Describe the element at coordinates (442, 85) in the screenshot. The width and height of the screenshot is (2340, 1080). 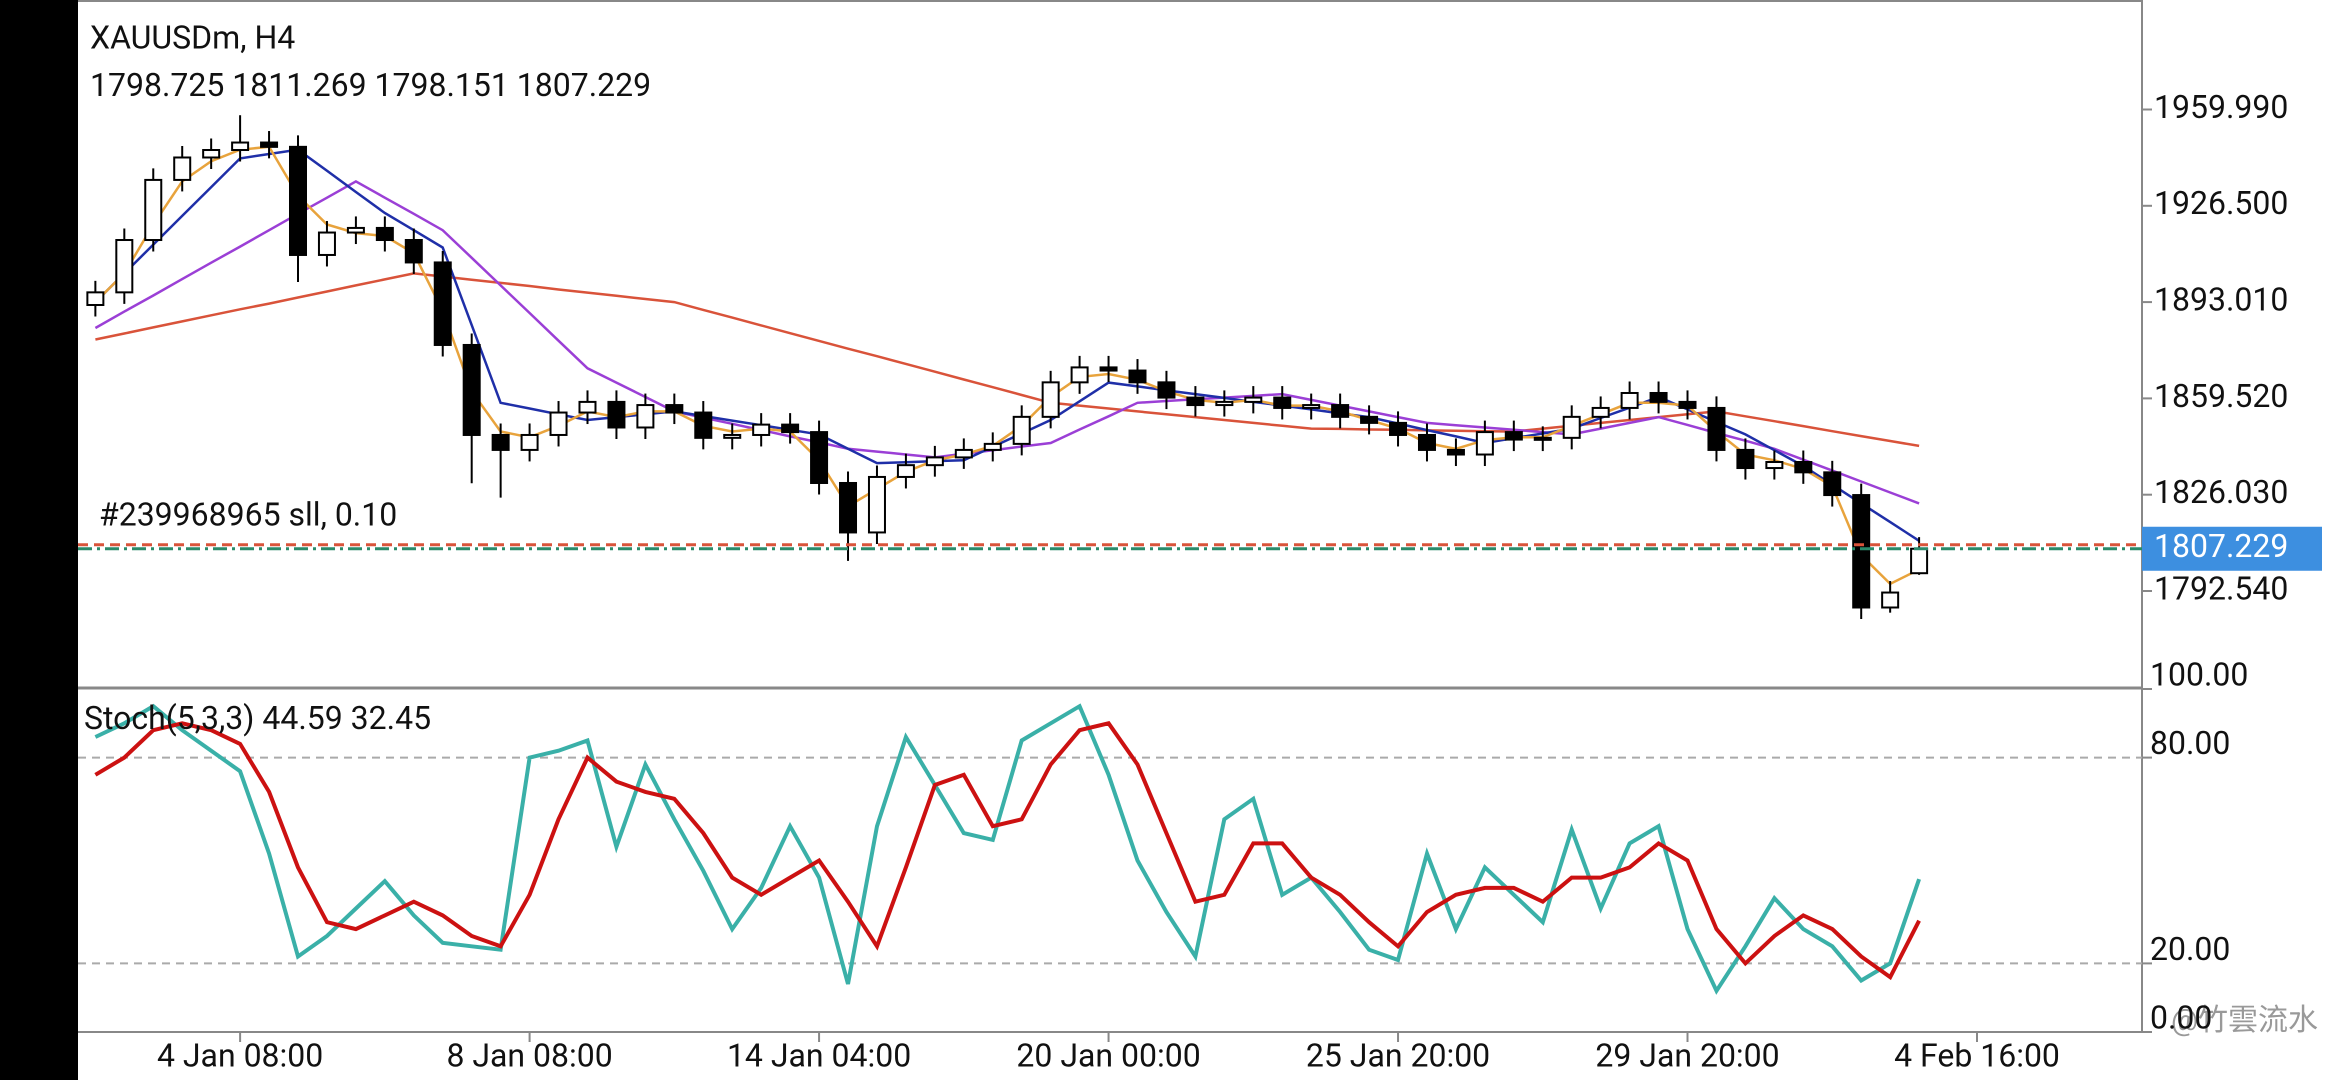
I see `low: 1798.151` at that location.